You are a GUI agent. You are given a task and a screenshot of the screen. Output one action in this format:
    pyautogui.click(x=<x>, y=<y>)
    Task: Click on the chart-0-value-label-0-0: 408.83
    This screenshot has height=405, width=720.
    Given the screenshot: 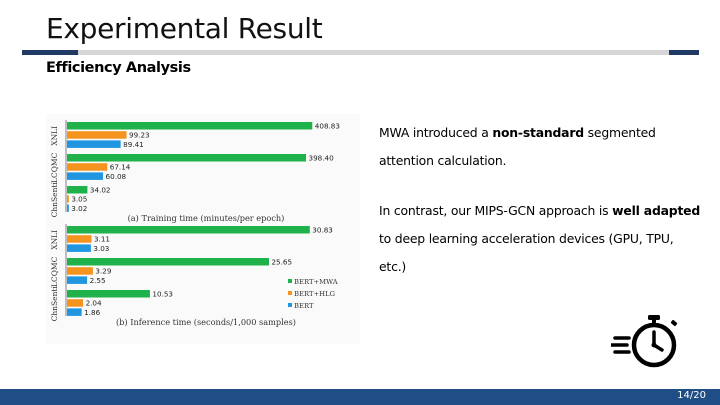 What is the action you would take?
    pyautogui.click(x=327, y=126)
    